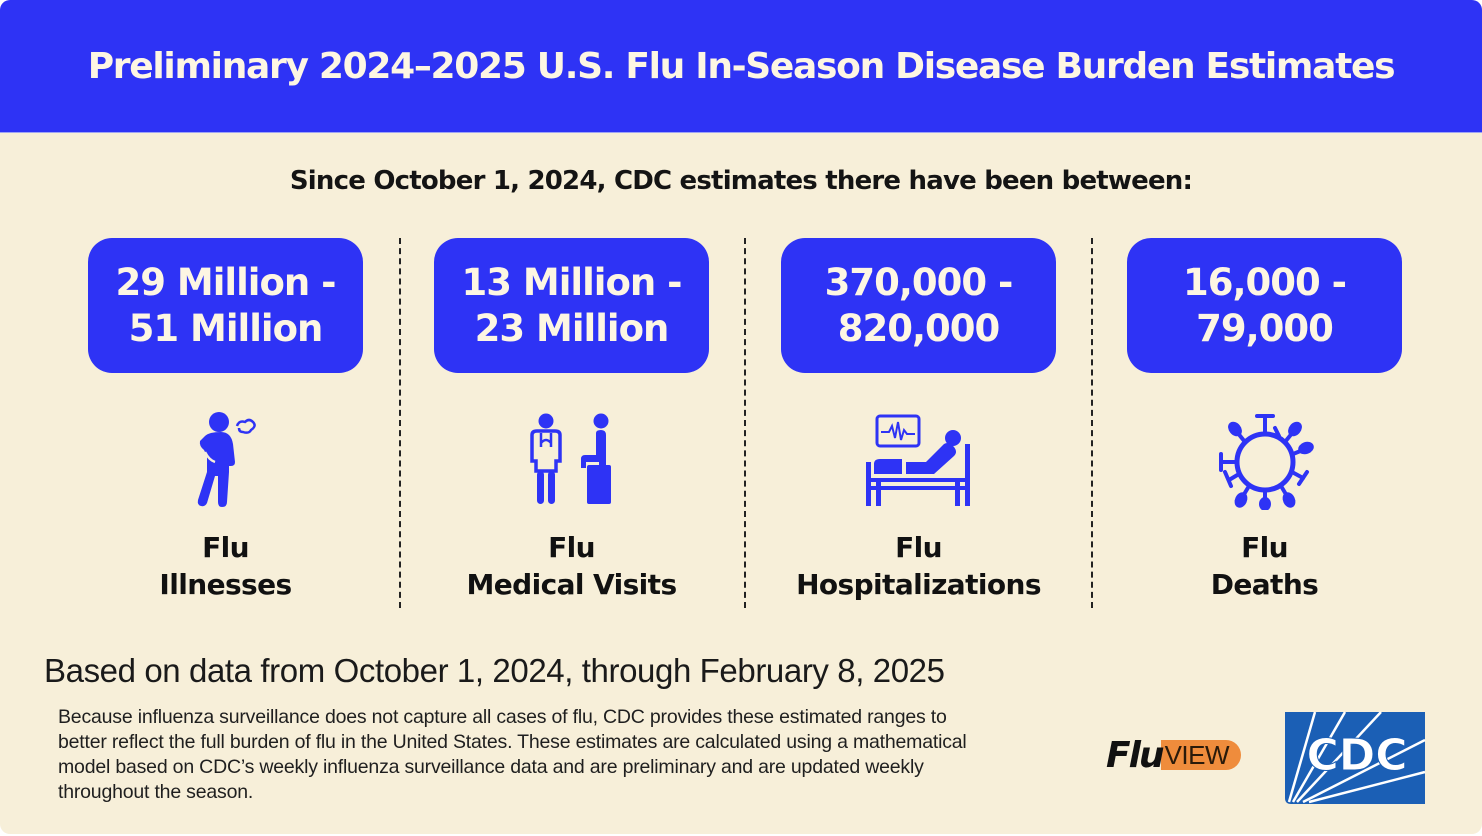 This screenshot has width=1482, height=836. I want to click on stat-range-box: 16,000 - 79,000, so click(1264, 305).